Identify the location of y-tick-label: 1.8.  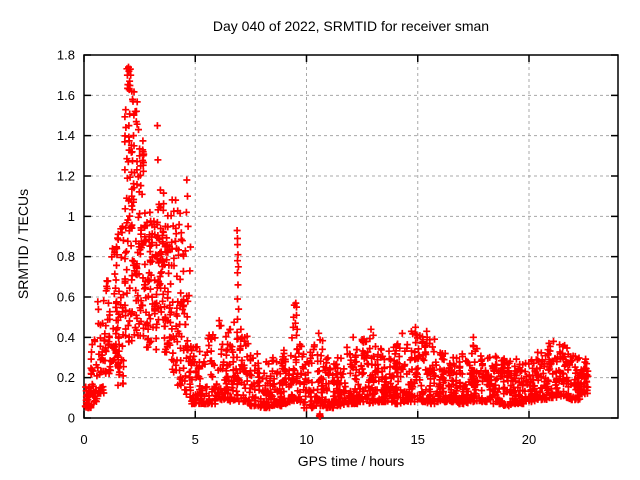
(66, 55).